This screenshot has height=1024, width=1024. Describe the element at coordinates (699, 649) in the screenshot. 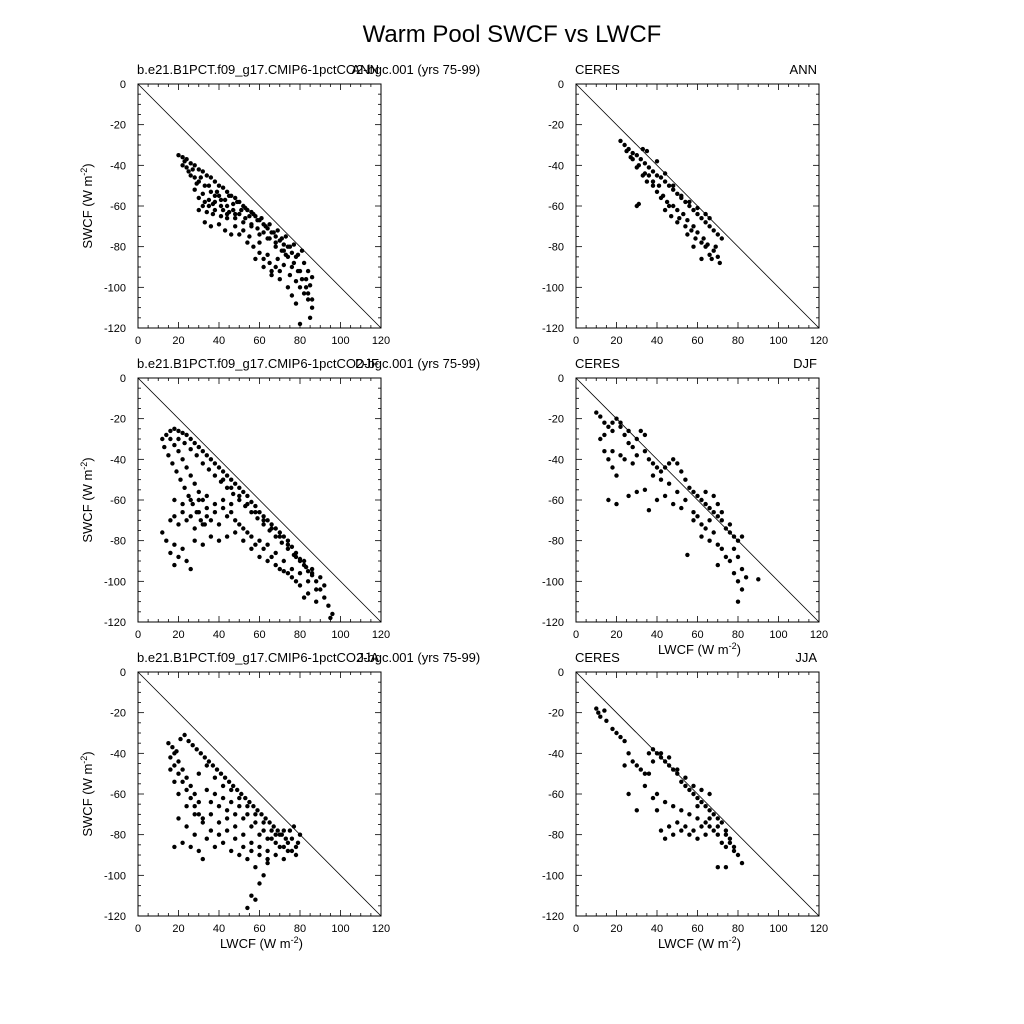

I see `x-axis-label: LWCF (W m-2)` at that location.